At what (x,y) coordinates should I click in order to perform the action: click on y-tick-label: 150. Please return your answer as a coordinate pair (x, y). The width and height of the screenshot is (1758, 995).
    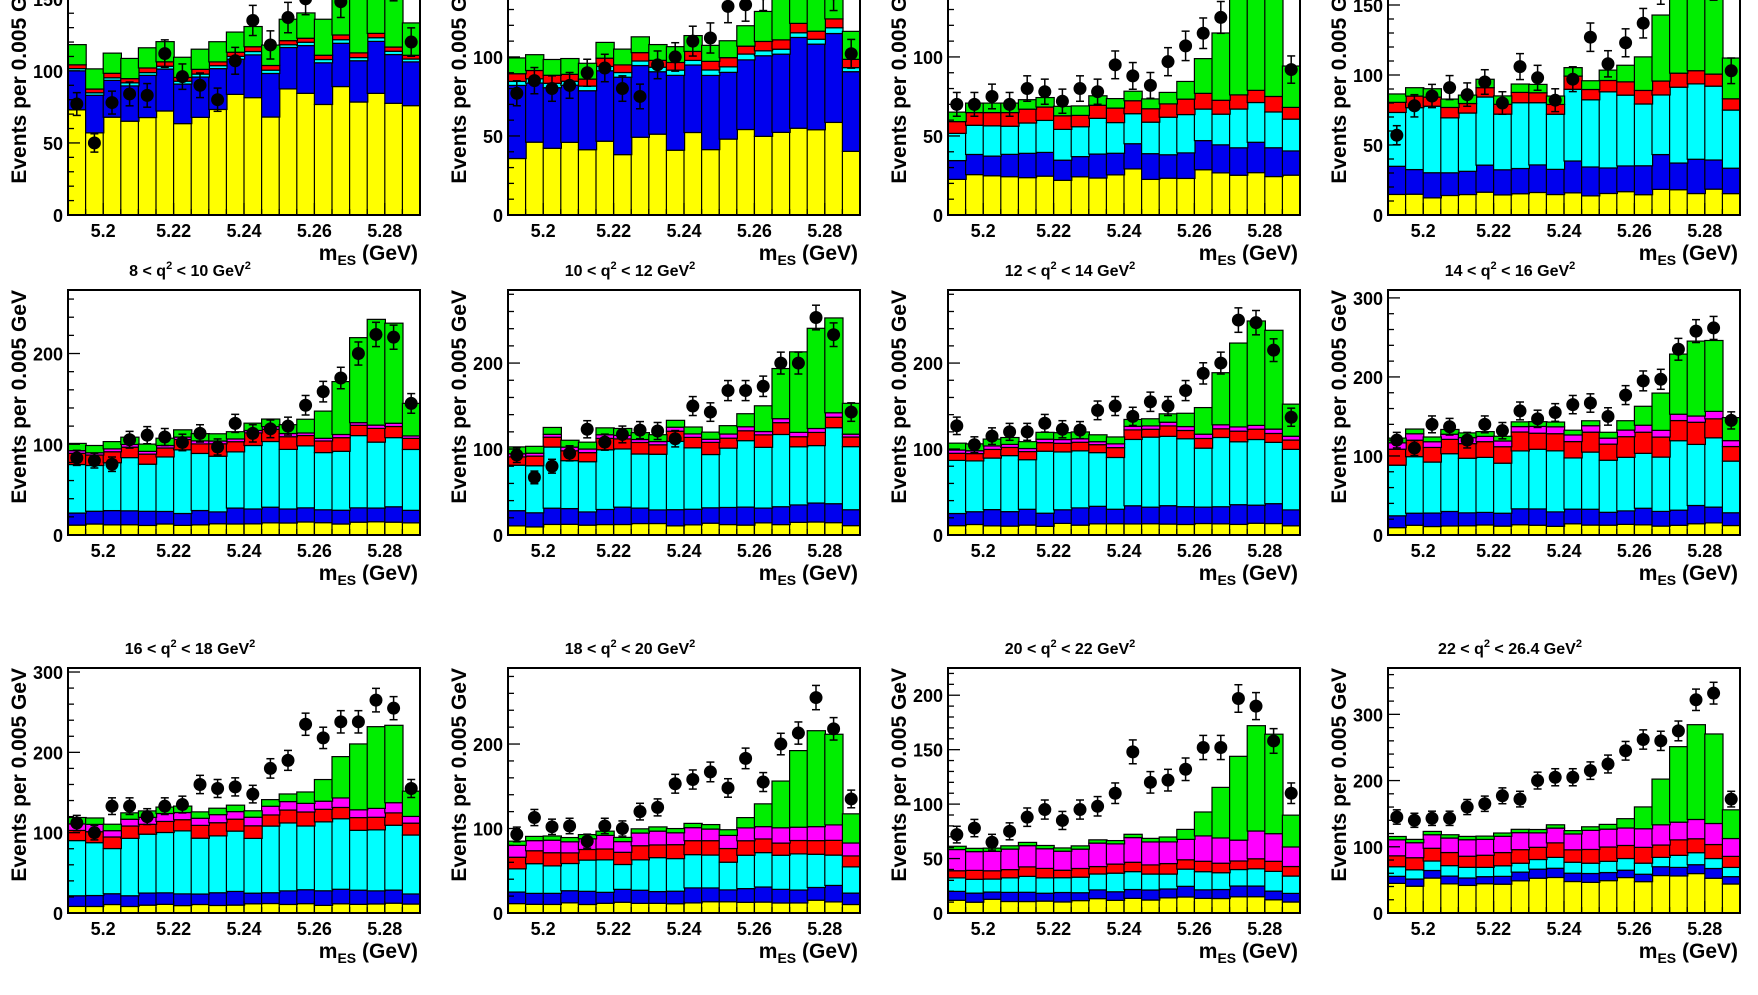
    Looking at the image, I should click on (1368, 8).